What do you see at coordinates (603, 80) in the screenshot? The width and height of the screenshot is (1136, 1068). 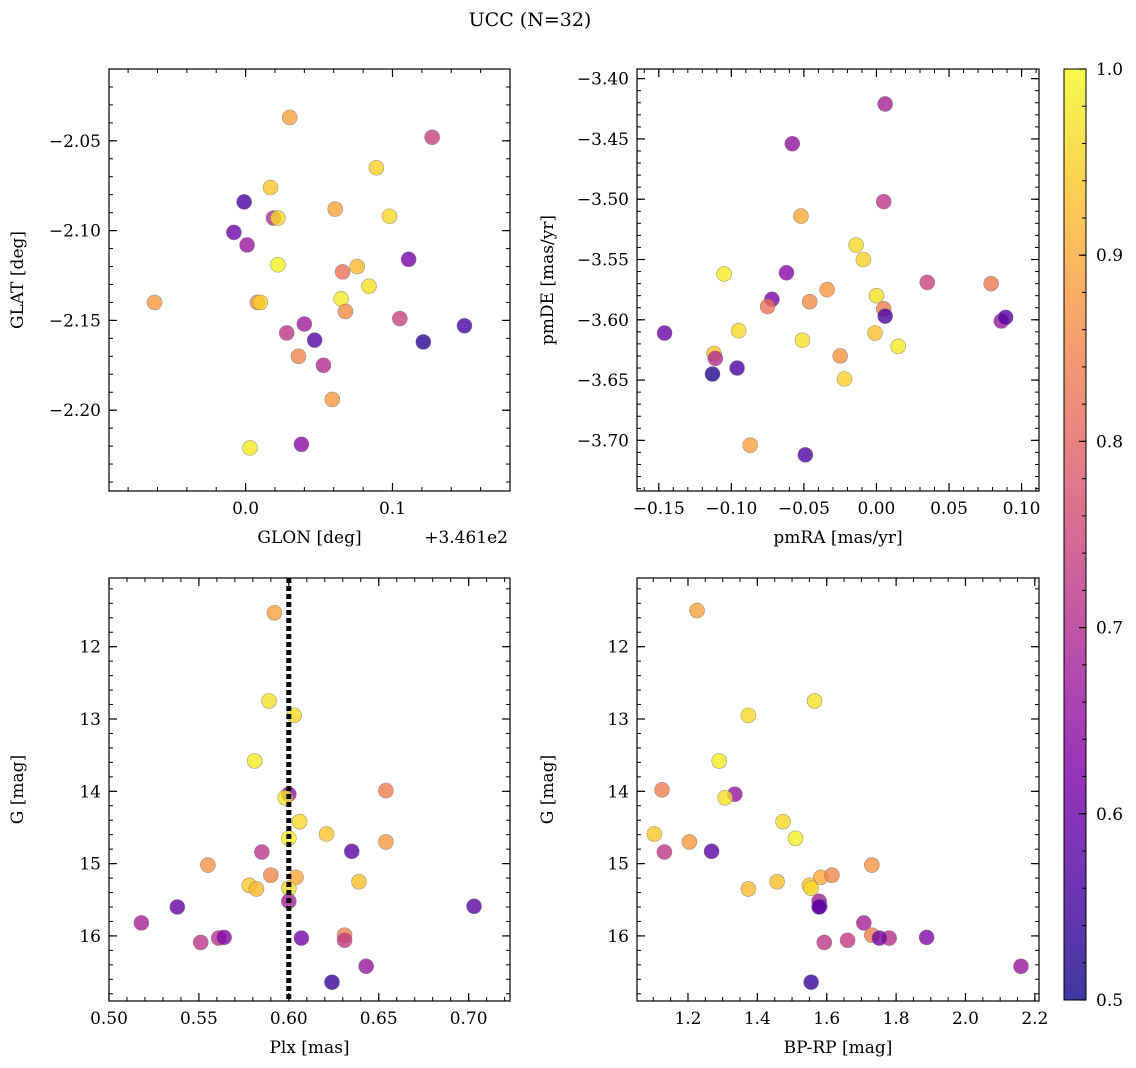 I see `y-tick-label: −3.40` at bounding box center [603, 80].